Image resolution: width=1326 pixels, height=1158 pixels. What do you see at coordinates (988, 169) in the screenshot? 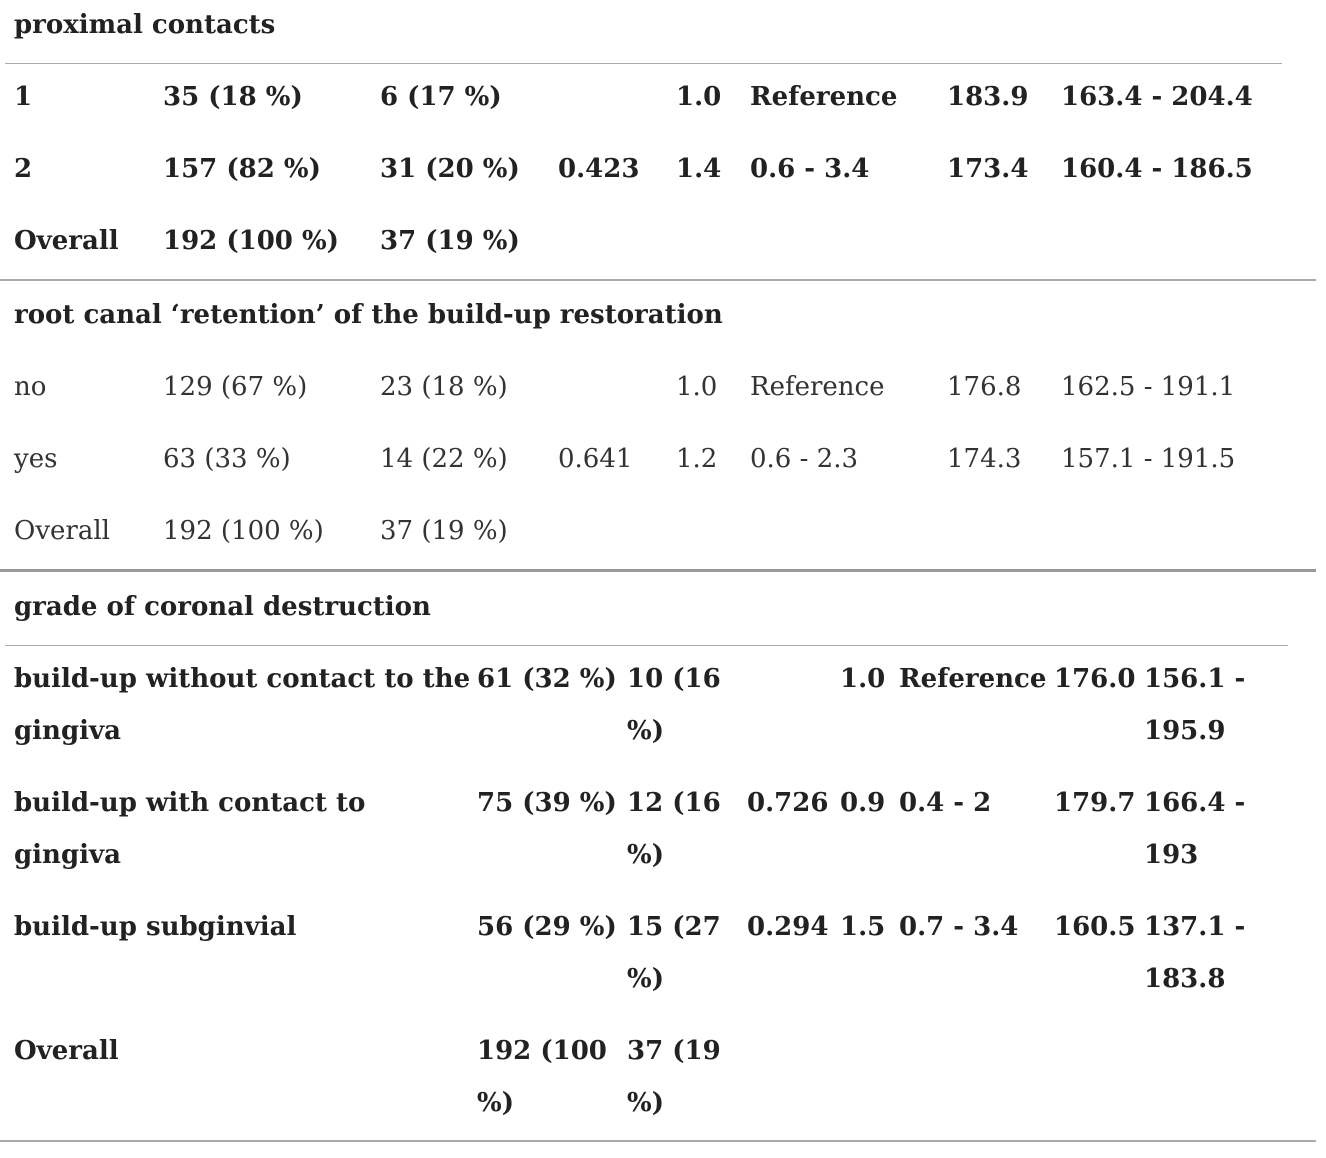
I see `cell: 173.4` at bounding box center [988, 169].